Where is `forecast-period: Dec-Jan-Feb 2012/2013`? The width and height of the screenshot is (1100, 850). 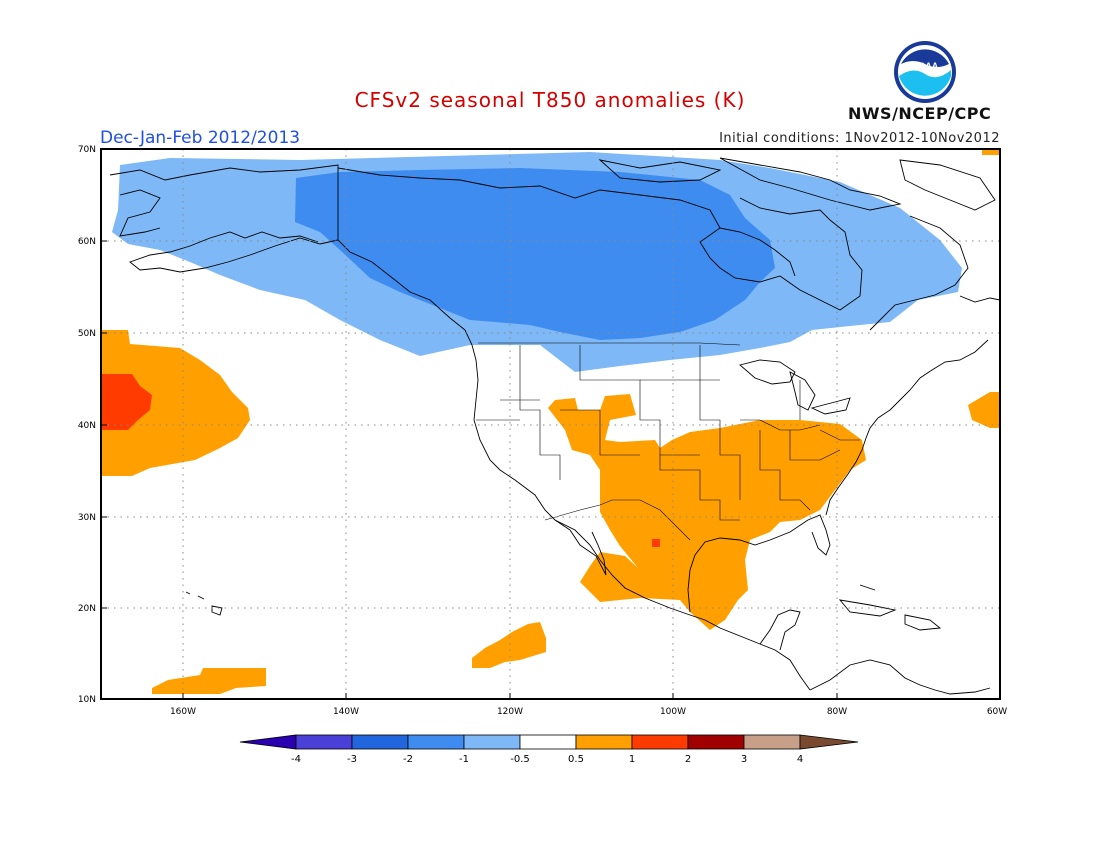 forecast-period: Dec-Jan-Feb 2012/2013 is located at coordinates (200, 138).